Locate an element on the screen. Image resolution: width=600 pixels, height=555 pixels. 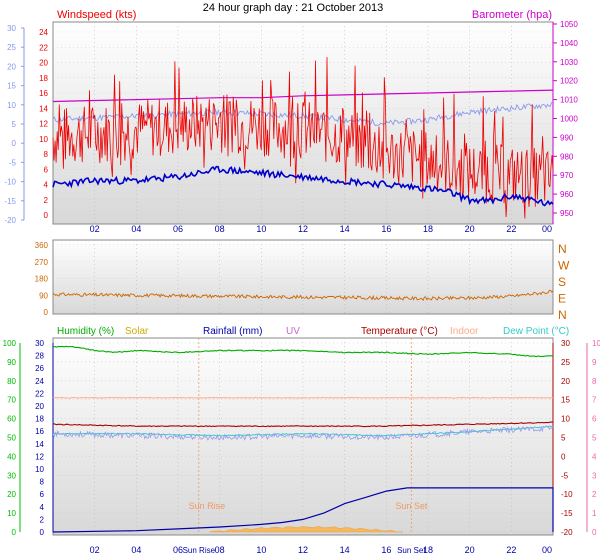
humidity-tick-label: 90 is located at coordinates (11, 362).